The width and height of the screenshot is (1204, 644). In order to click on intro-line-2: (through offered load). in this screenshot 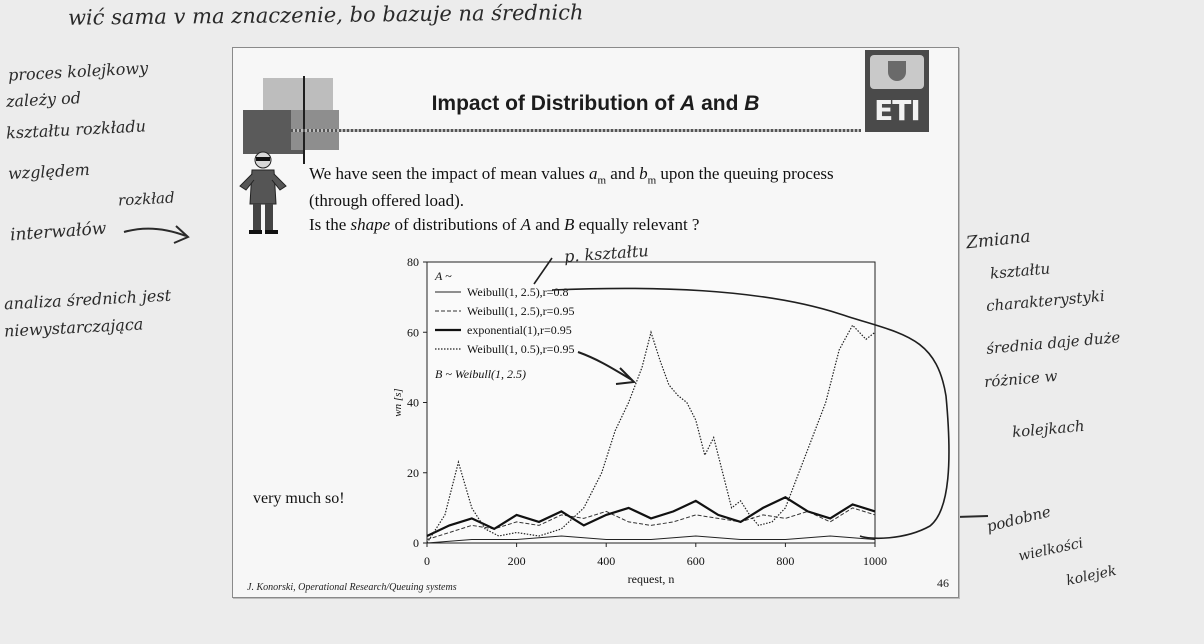, I will do `click(386, 200)`.